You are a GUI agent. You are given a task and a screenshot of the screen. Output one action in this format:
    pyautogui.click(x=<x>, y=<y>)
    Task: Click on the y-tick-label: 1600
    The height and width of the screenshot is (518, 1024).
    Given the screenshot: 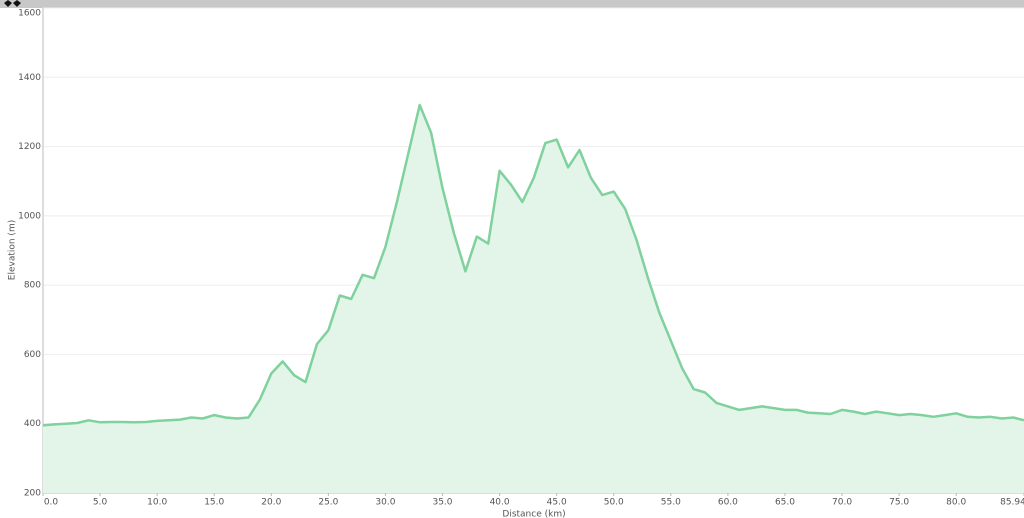 What is the action you would take?
    pyautogui.click(x=29, y=14)
    